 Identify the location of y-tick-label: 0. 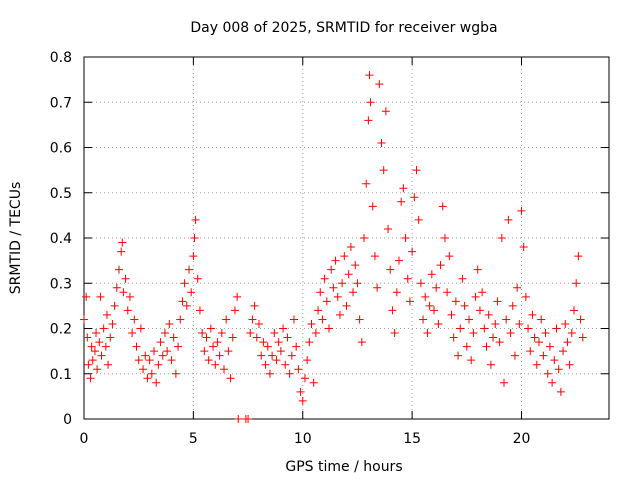
(67, 420).